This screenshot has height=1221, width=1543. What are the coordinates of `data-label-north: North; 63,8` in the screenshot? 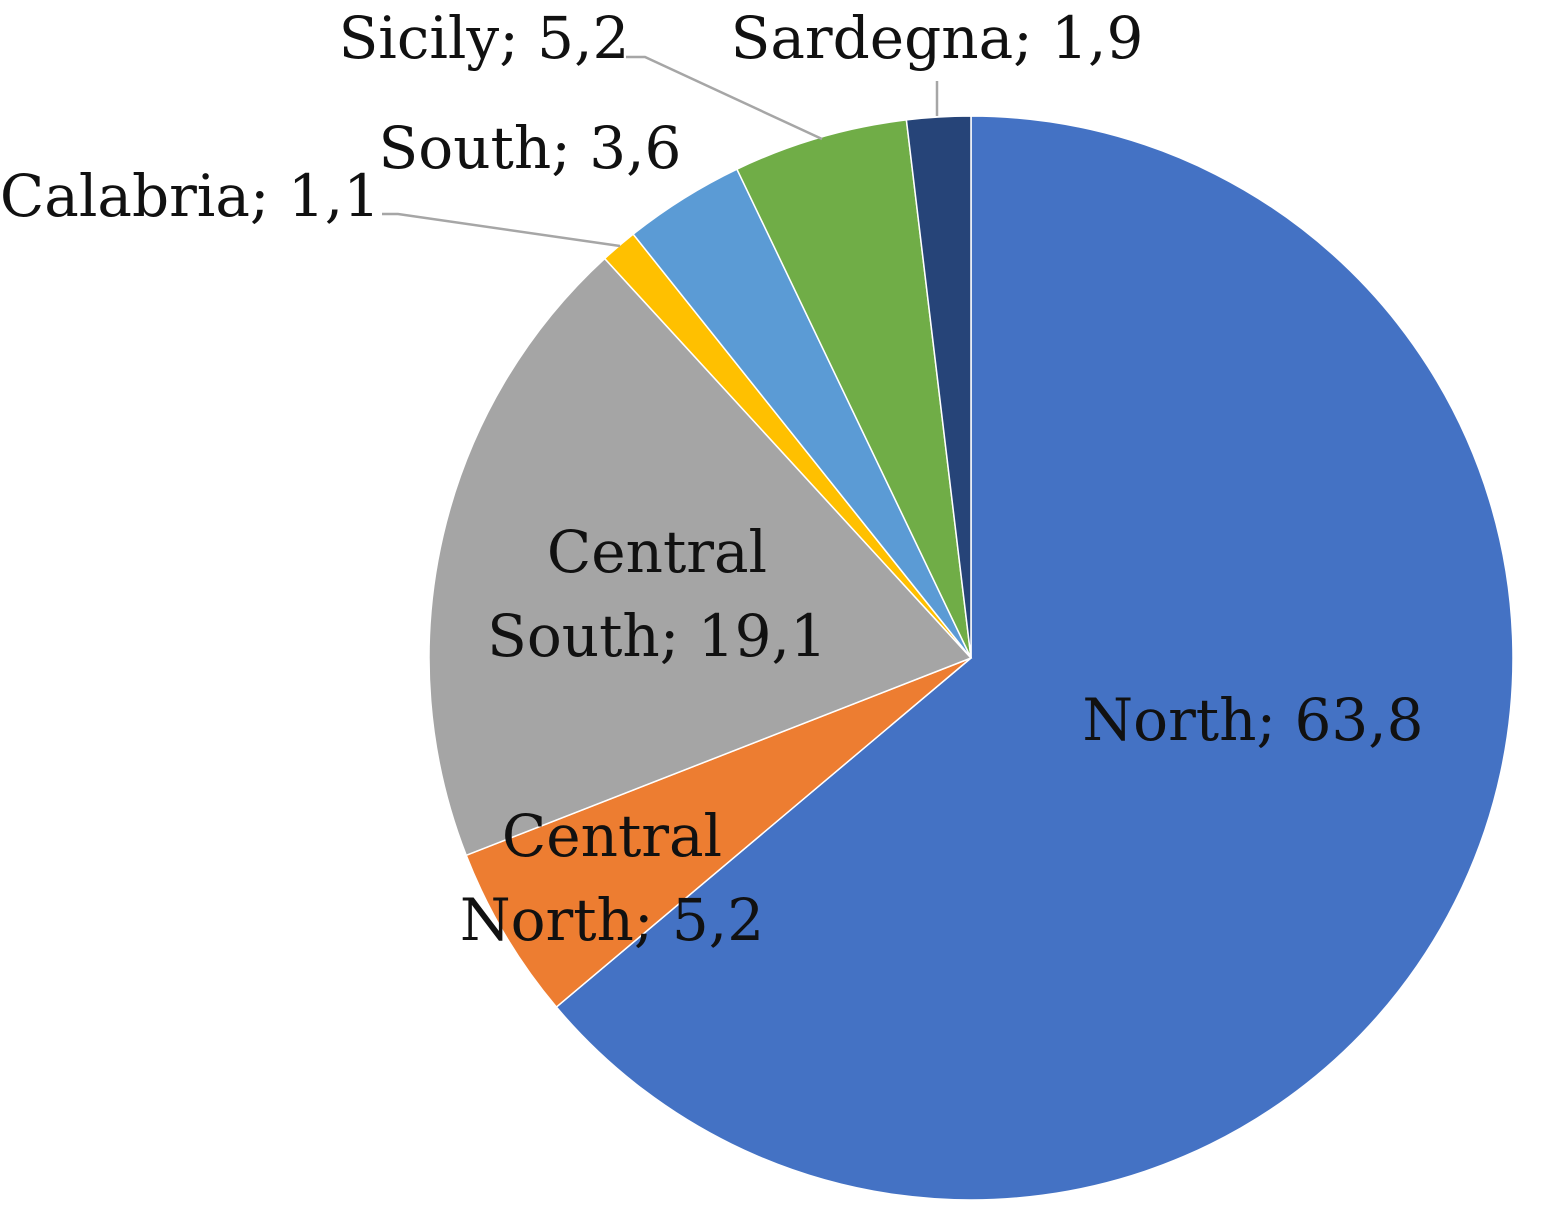 It's located at (1252, 720).